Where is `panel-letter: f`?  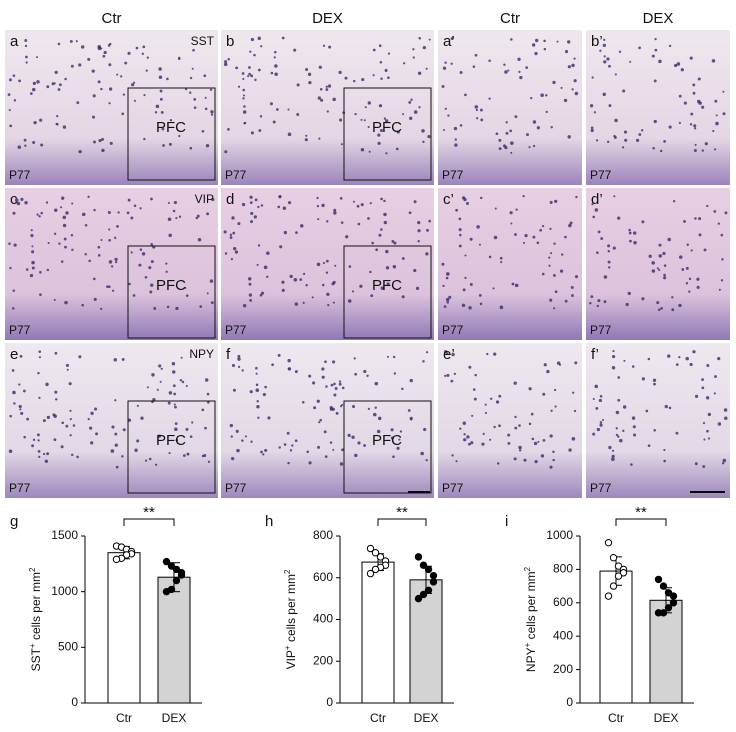 panel-letter: f is located at coordinates (228, 354).